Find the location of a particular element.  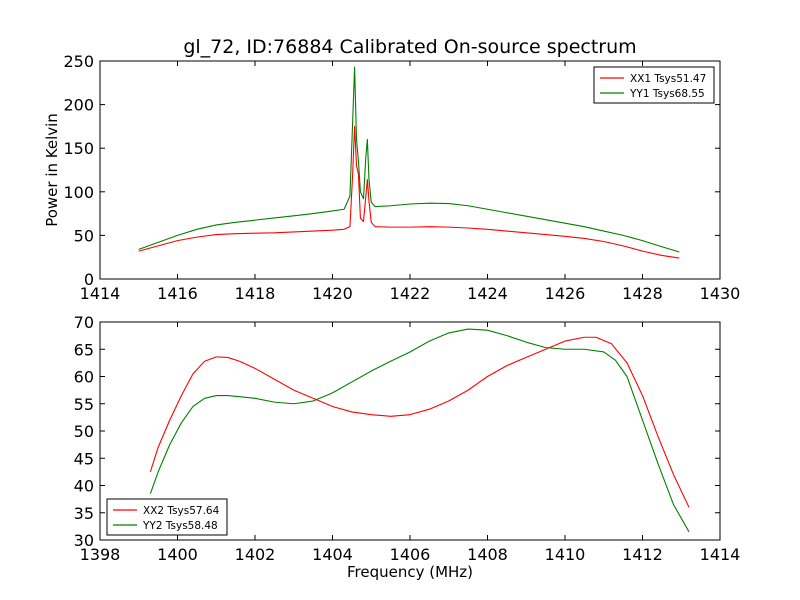

x-tick-label: 1404 is located at coordinates (332, 554).